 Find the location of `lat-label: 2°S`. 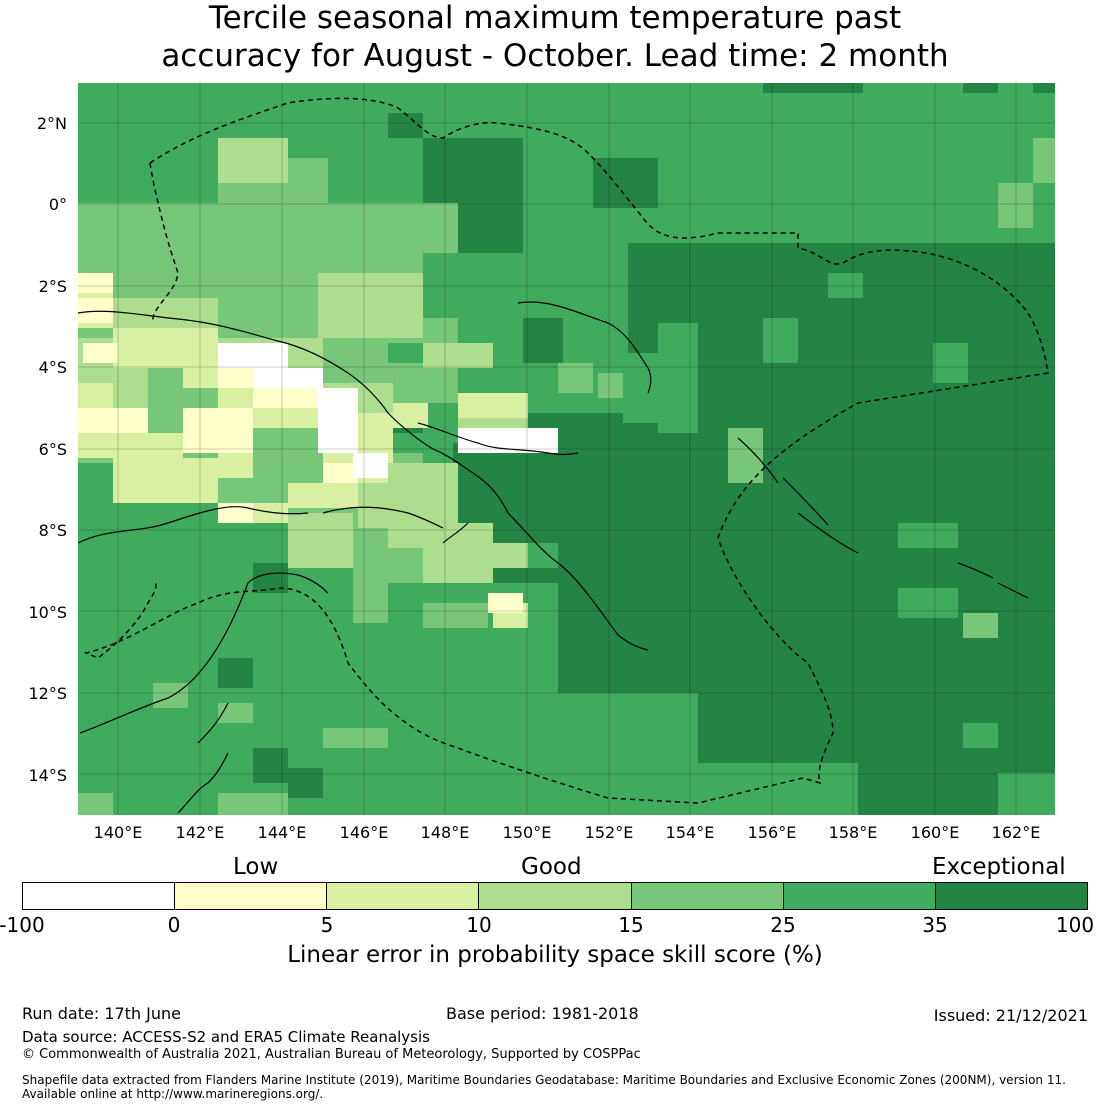

lat-label: 2°S is located at coordinates (52, 286).